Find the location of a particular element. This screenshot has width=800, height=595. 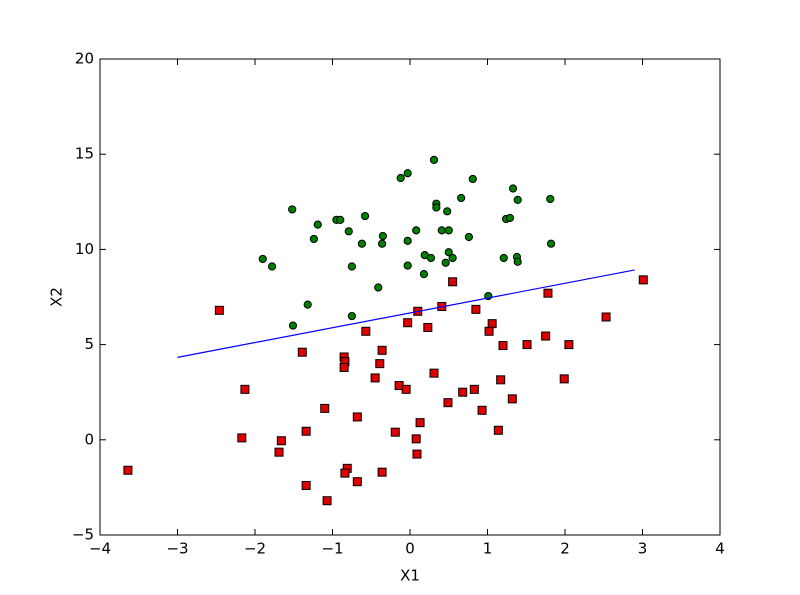

y-tick-label: 5 is located at coordinates (89, 344).